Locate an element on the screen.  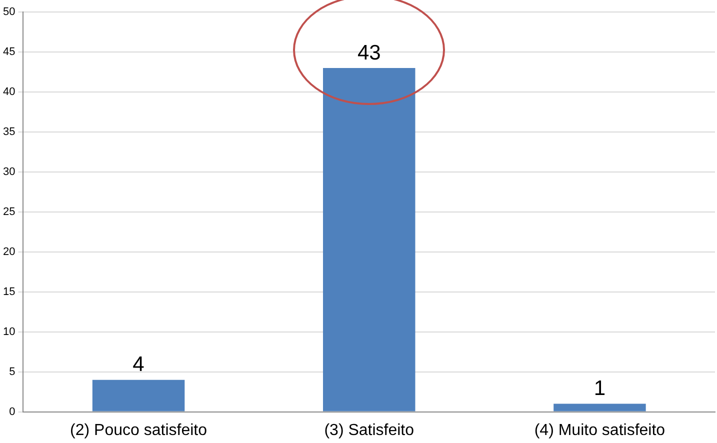
y-tick-label: 25 is located at coordinates (9, 212).